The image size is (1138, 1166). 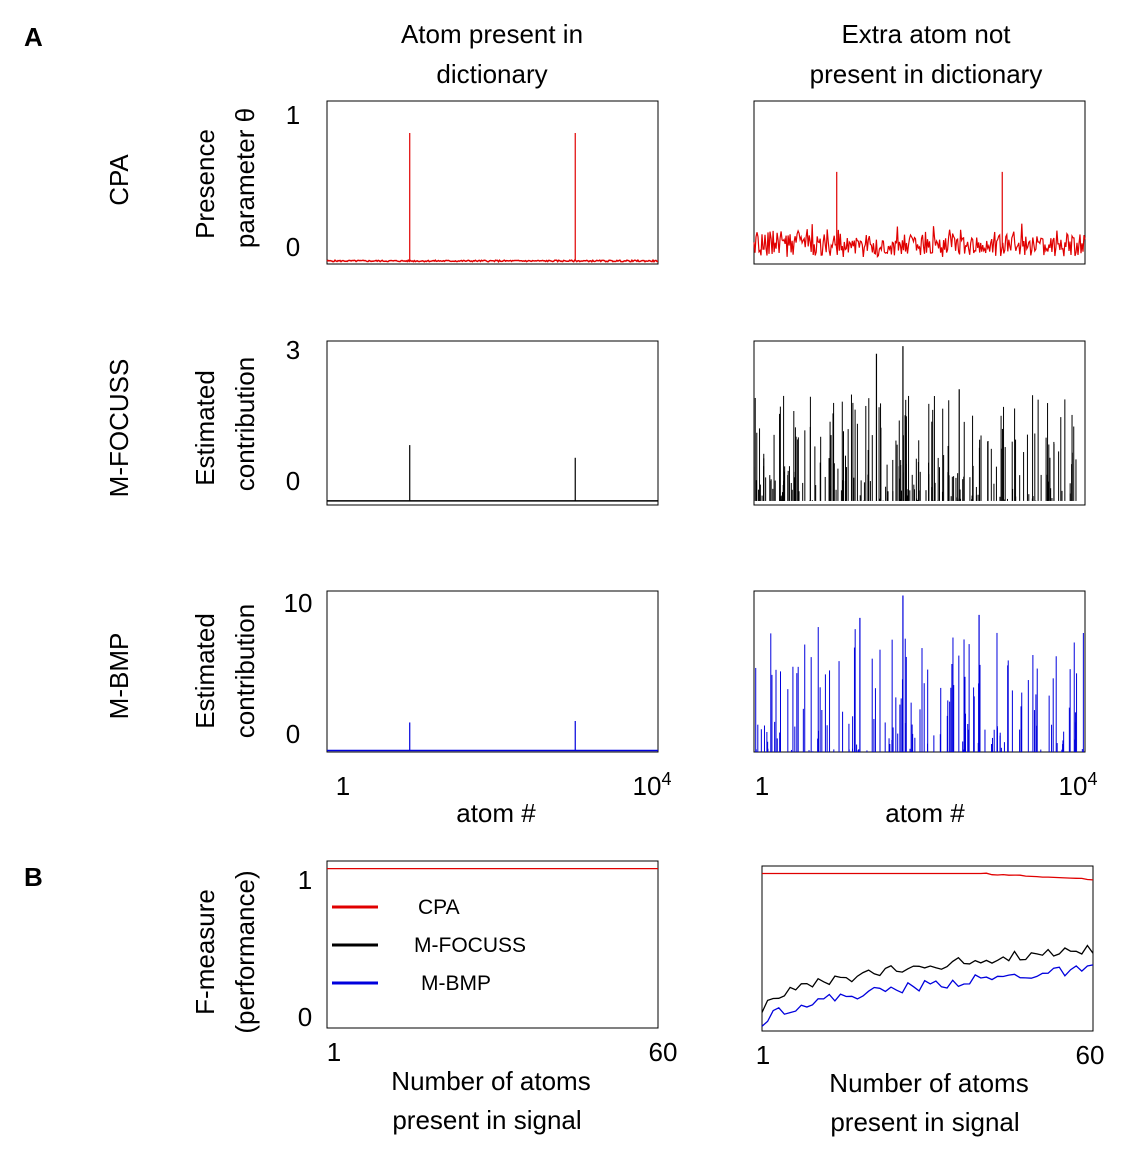 What do you see at coordinates (491, 74) in the screenshot?
I see `column-title-left-line2: dictionary` at bounding box center [491, 74].